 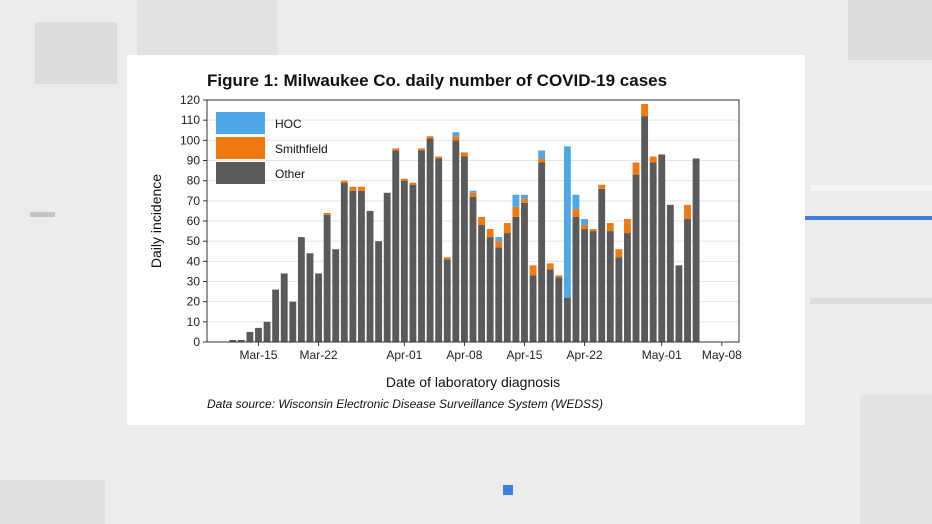 What do you see at coordinates (196, 342) in the screenshot?
I see `y-tick-label: 0` at bounding box center [196, 342].